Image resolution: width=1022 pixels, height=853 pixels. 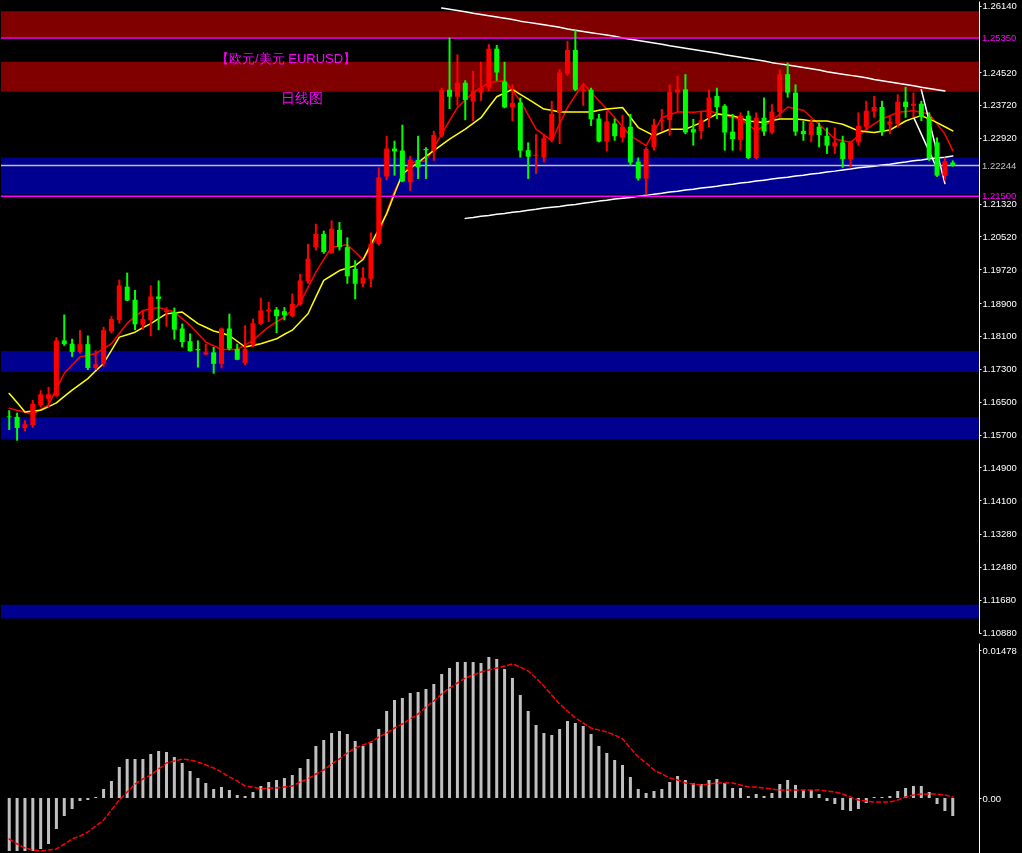 I want to click on y-tick-label: 1.14100, so click(x=999, y=500).